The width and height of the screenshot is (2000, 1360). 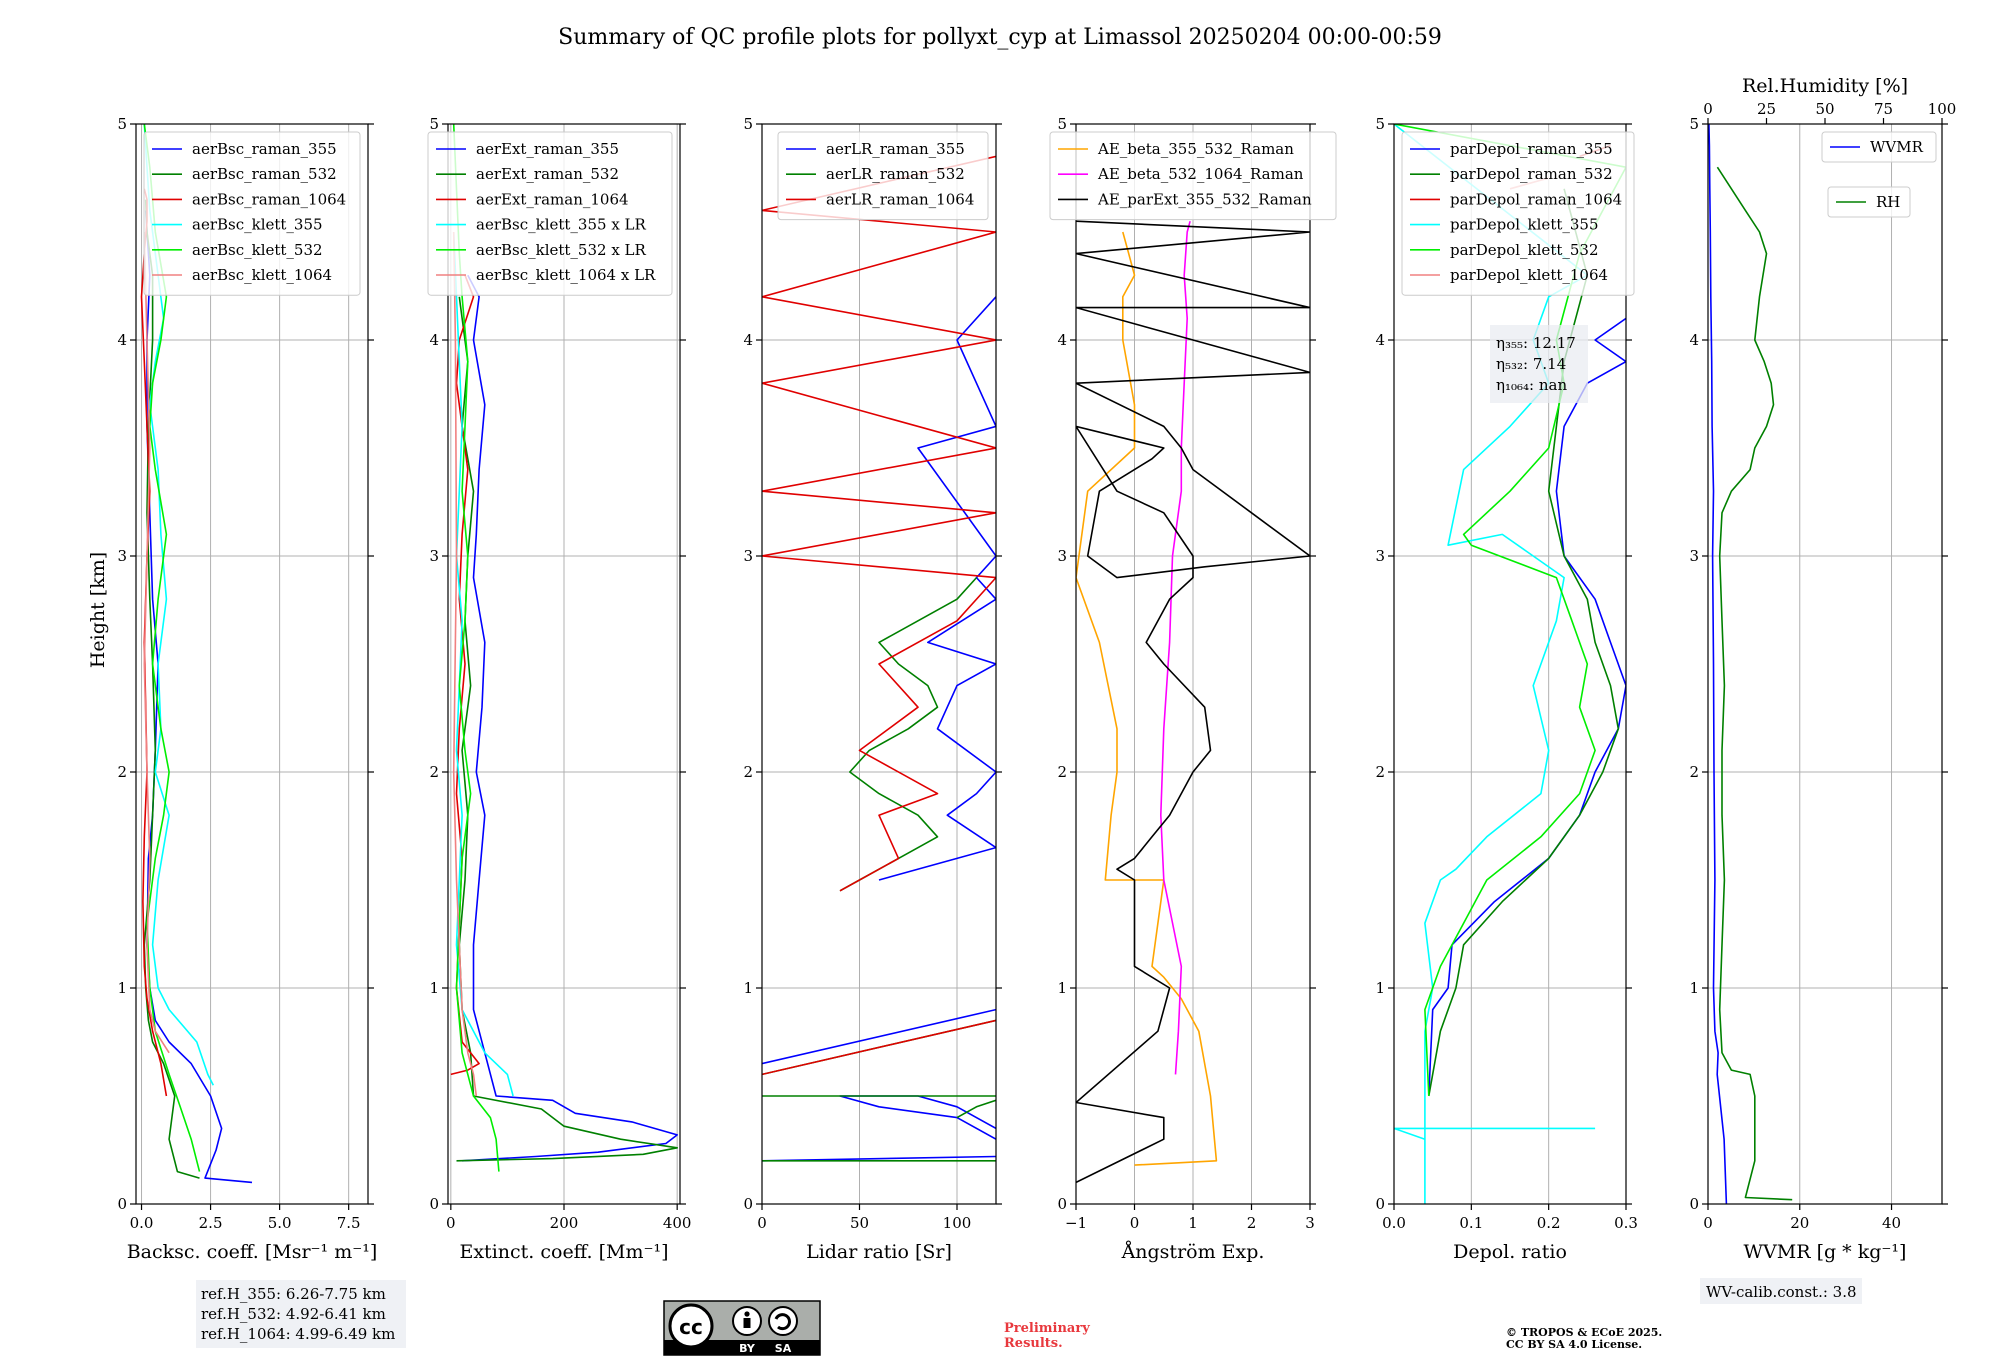 I want to click on legend-entry: AE_parExt_355_532_Raman, so click(x=1204, y=199).